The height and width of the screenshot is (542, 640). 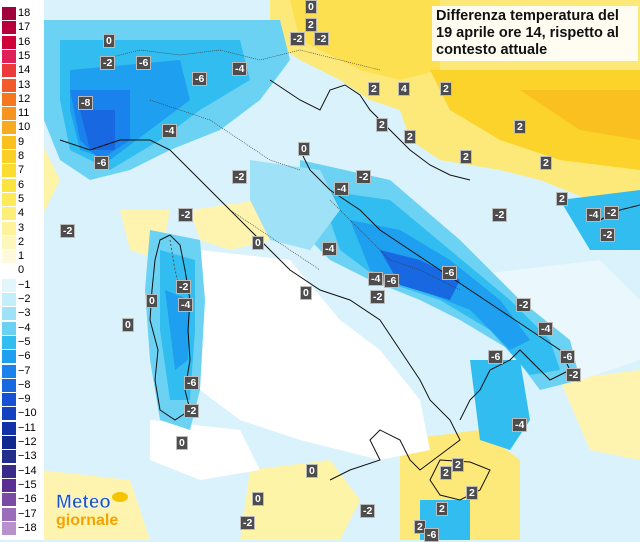 What do you see at coordinates (27, 513) in the screenshot?
I see `legend-label: −17` at bounding box center [27, 513].